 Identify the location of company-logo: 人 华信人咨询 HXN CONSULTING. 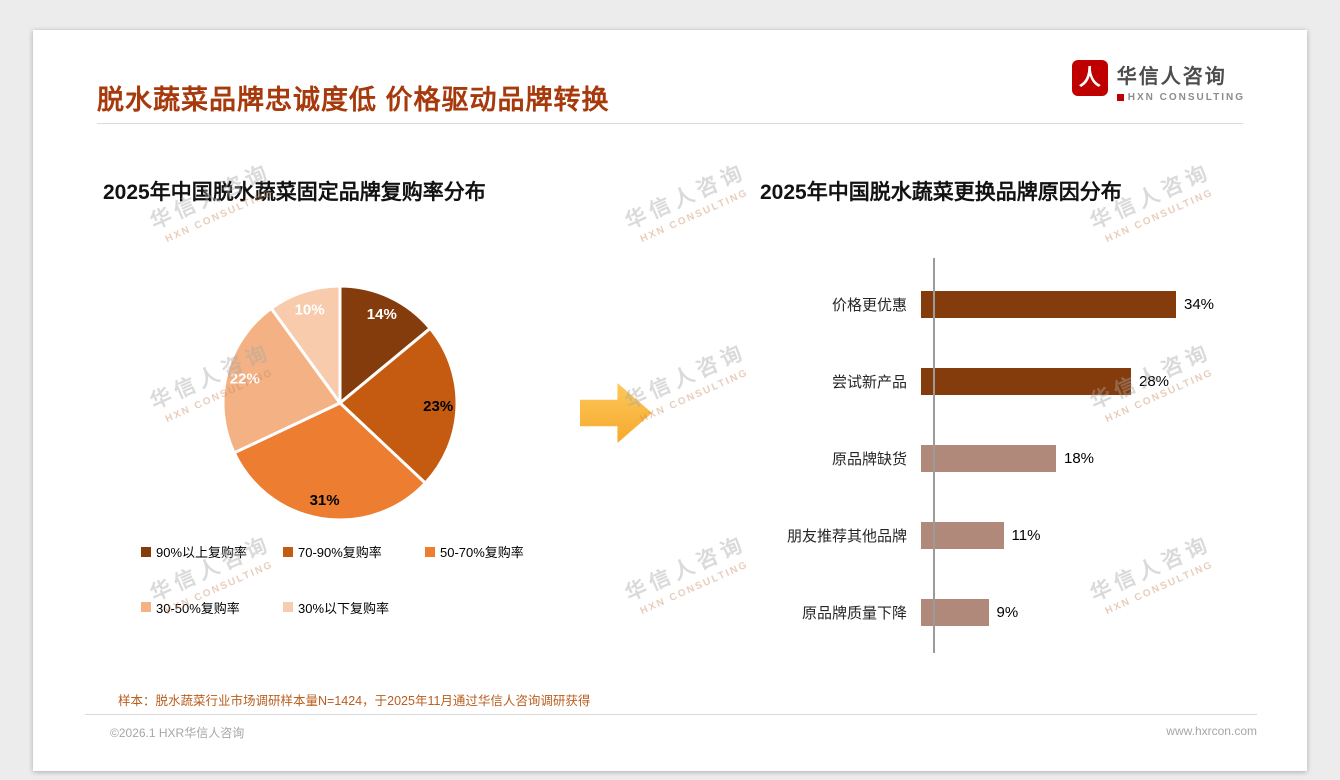
(1158, 81).